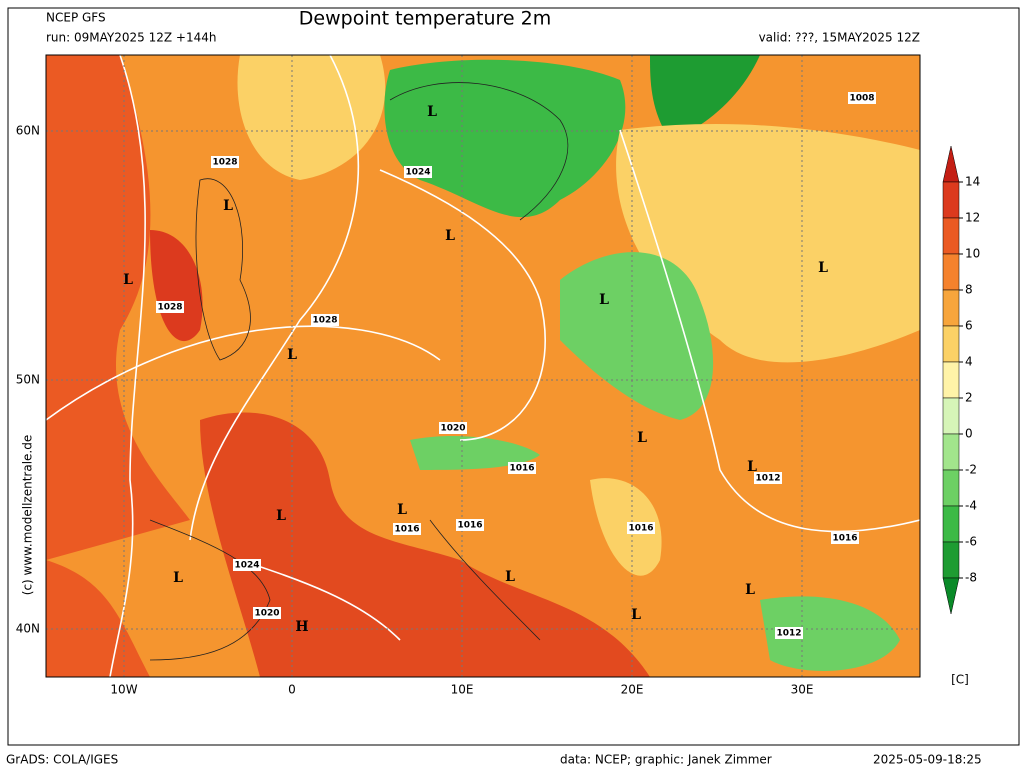 The width and height of the screenshot is (1024, 768). What do you see at coordinates (971, 470) in the screenshot?
I see `colorbar-tick-label: -2` at bounding box center [971, 470].